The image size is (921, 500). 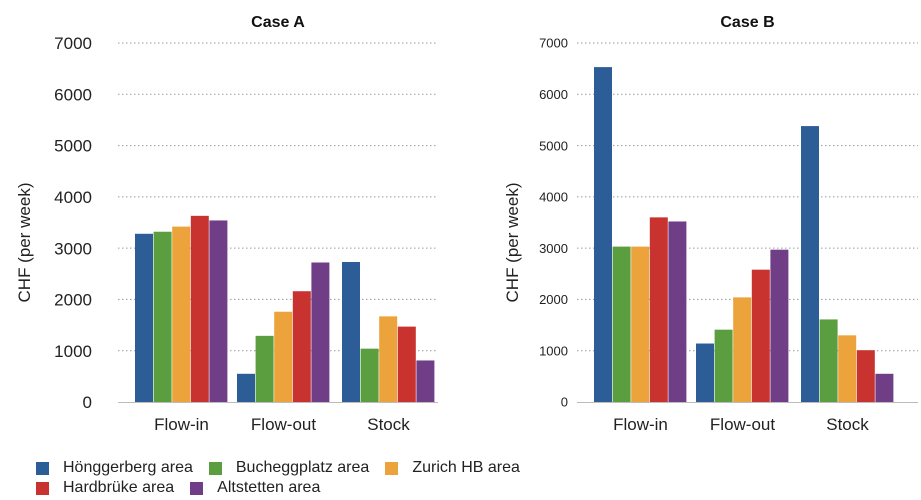 I want to click on legend-item-hardbruke: Hardbrüke area, so click(x=105, y=488).